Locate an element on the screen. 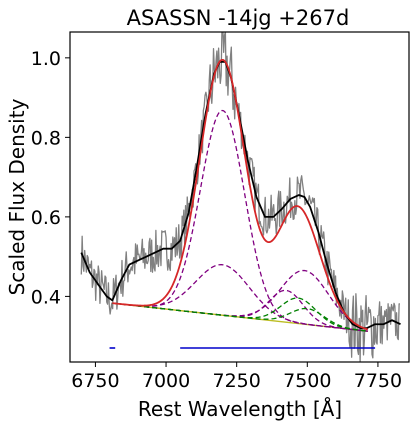  x-tick-label-7750: 7750 is located at coordinates (378, 381).